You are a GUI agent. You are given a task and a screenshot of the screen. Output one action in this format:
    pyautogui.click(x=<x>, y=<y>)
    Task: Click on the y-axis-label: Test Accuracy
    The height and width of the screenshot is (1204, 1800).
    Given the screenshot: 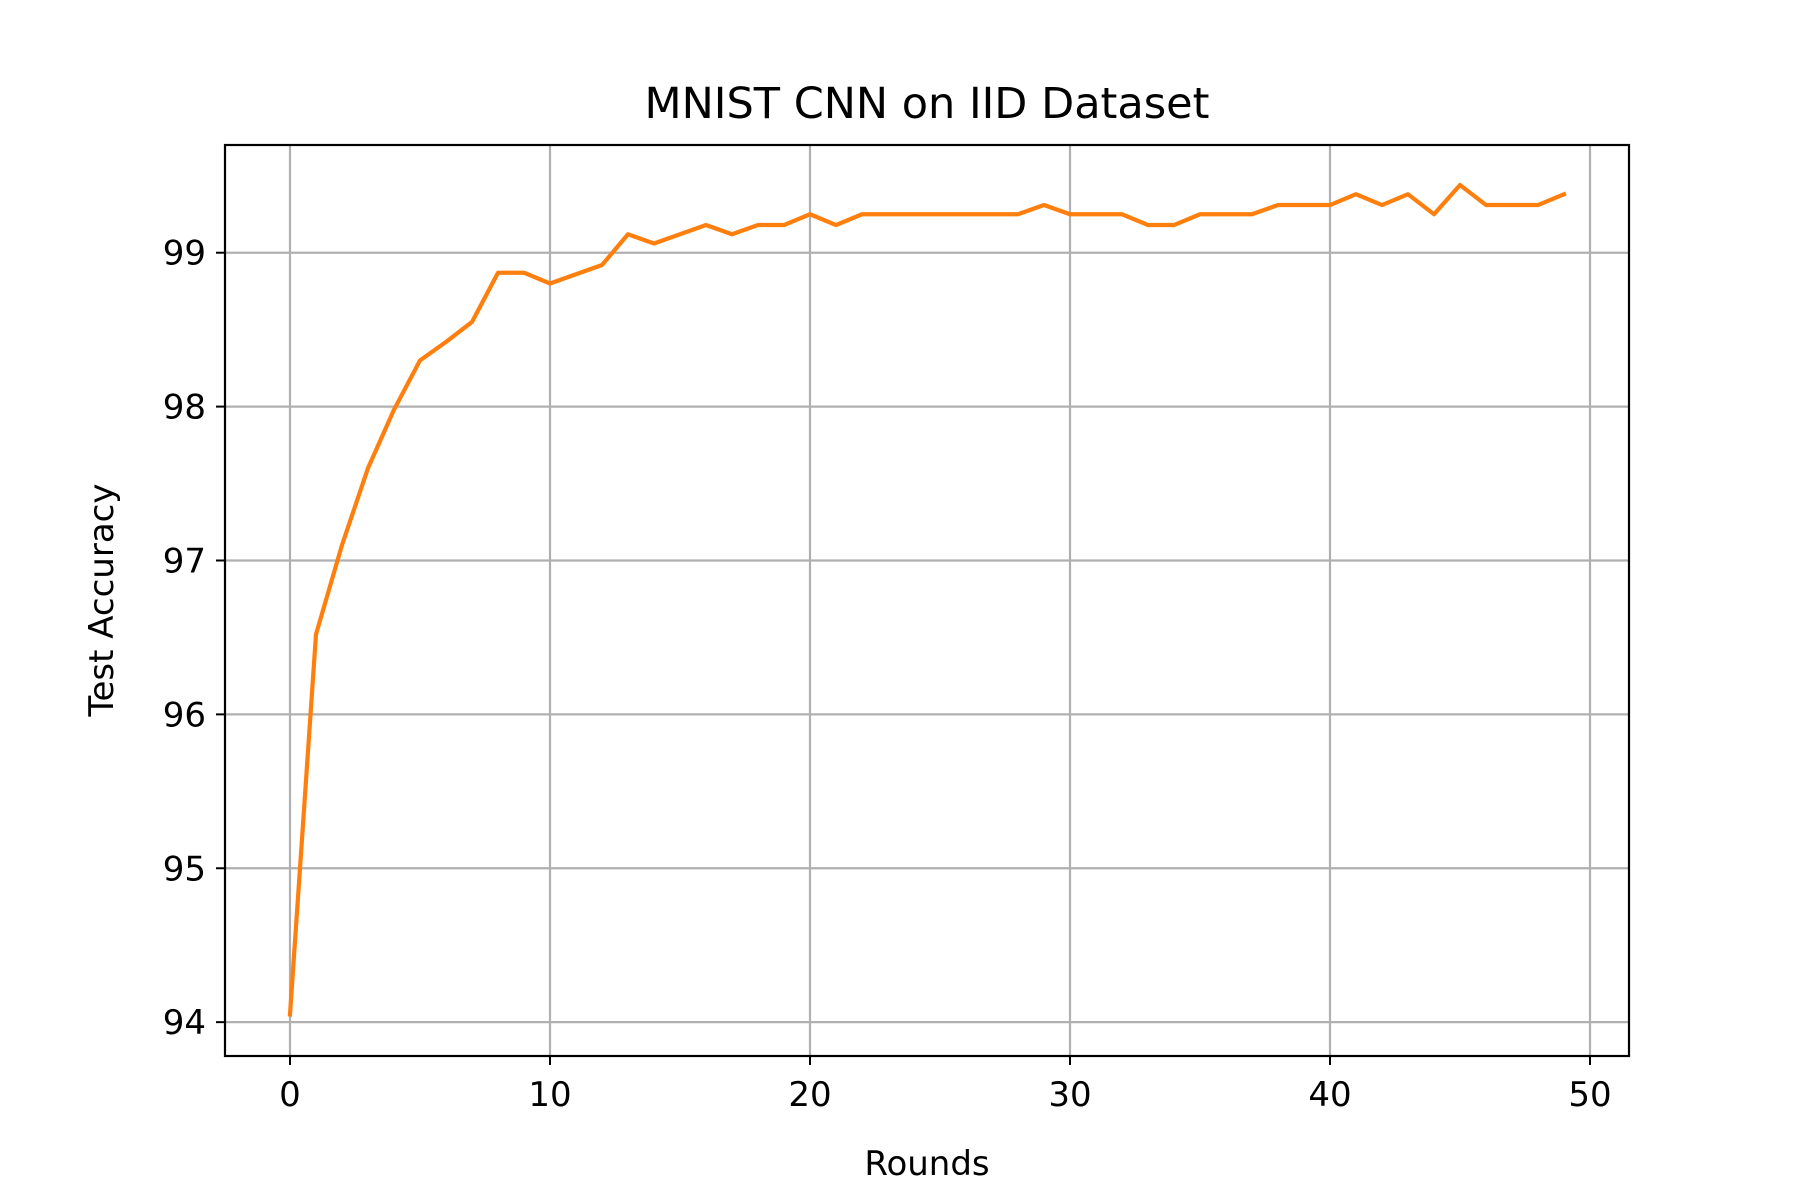 What is the action you would take?
    pyautogui.click(x=102, y=601)
    